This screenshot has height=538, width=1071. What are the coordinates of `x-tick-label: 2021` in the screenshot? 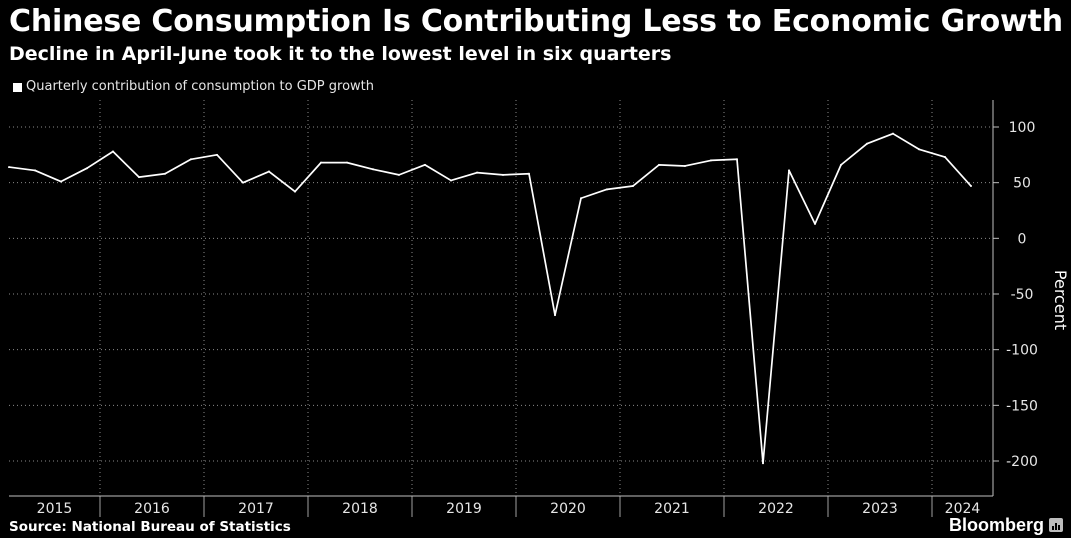 It's located at (672, 509).